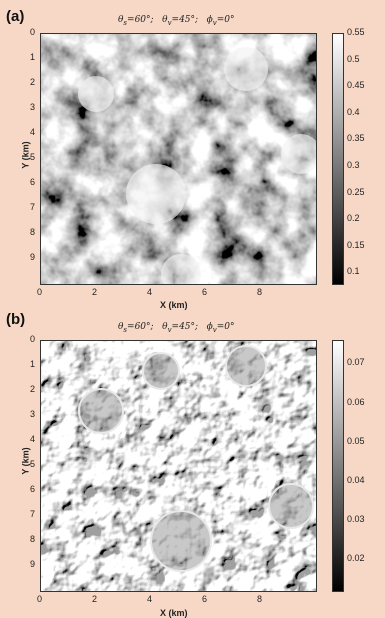 The image size is (385, 618). What do you see at coordinates (353, 218) in the screenshot?
I see `panel-a-cbar-tick: 0.2` at bounding box center [353, 218].